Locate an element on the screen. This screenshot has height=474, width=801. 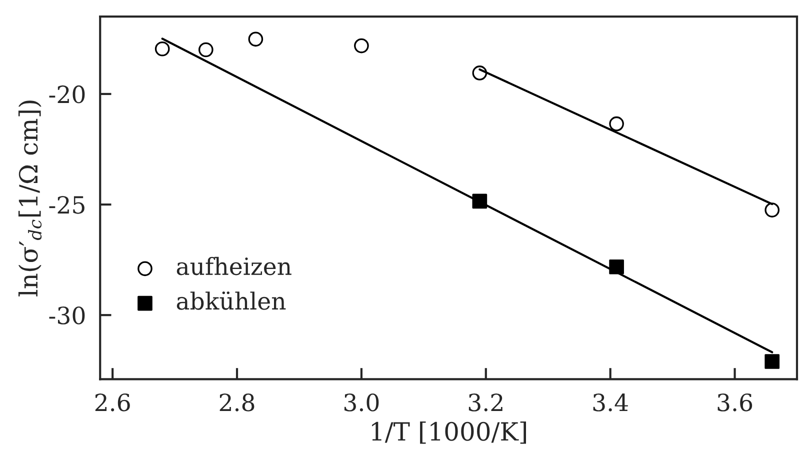
y-tick-label: -20 is located at coordinates (67, 94).